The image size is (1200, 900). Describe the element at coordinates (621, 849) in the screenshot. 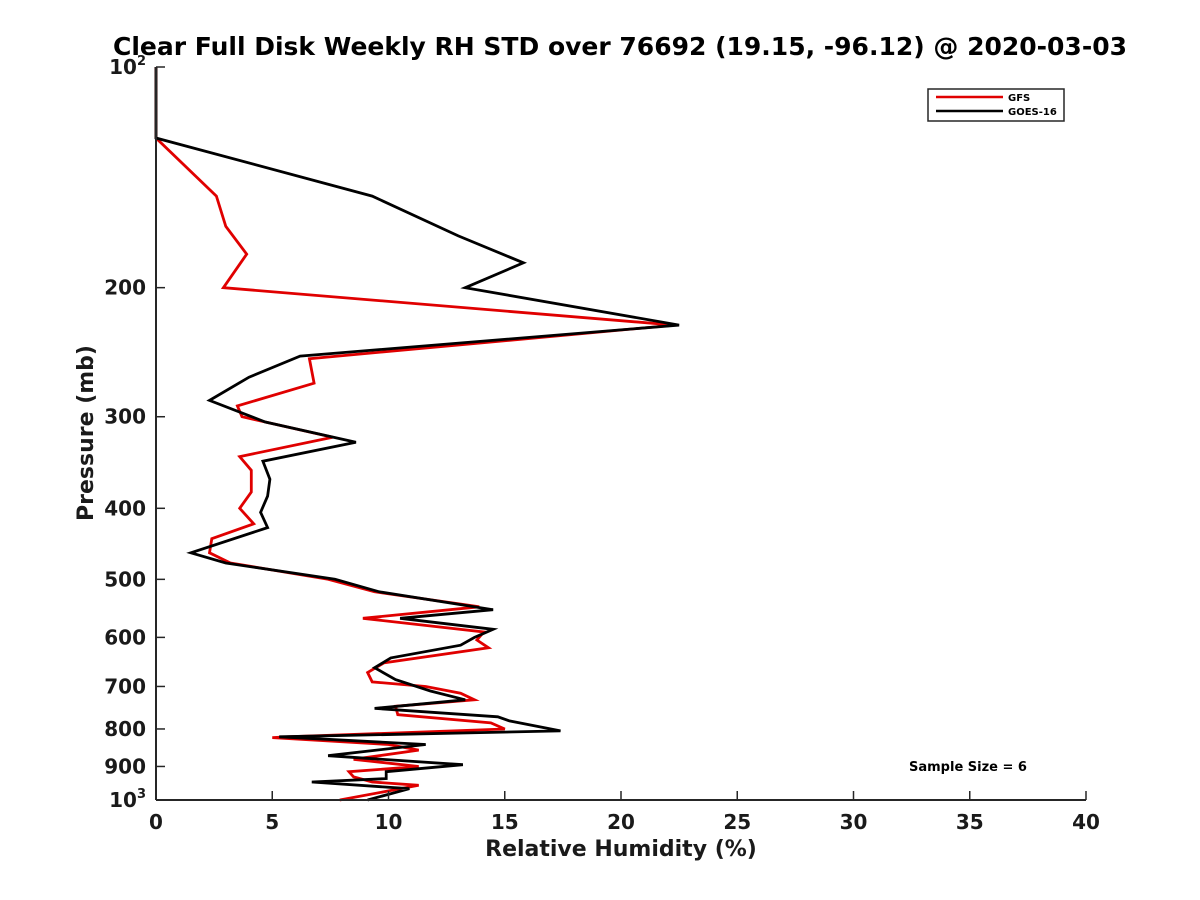

I see `x-axis-label: Relative Humidity (%)` at that location.